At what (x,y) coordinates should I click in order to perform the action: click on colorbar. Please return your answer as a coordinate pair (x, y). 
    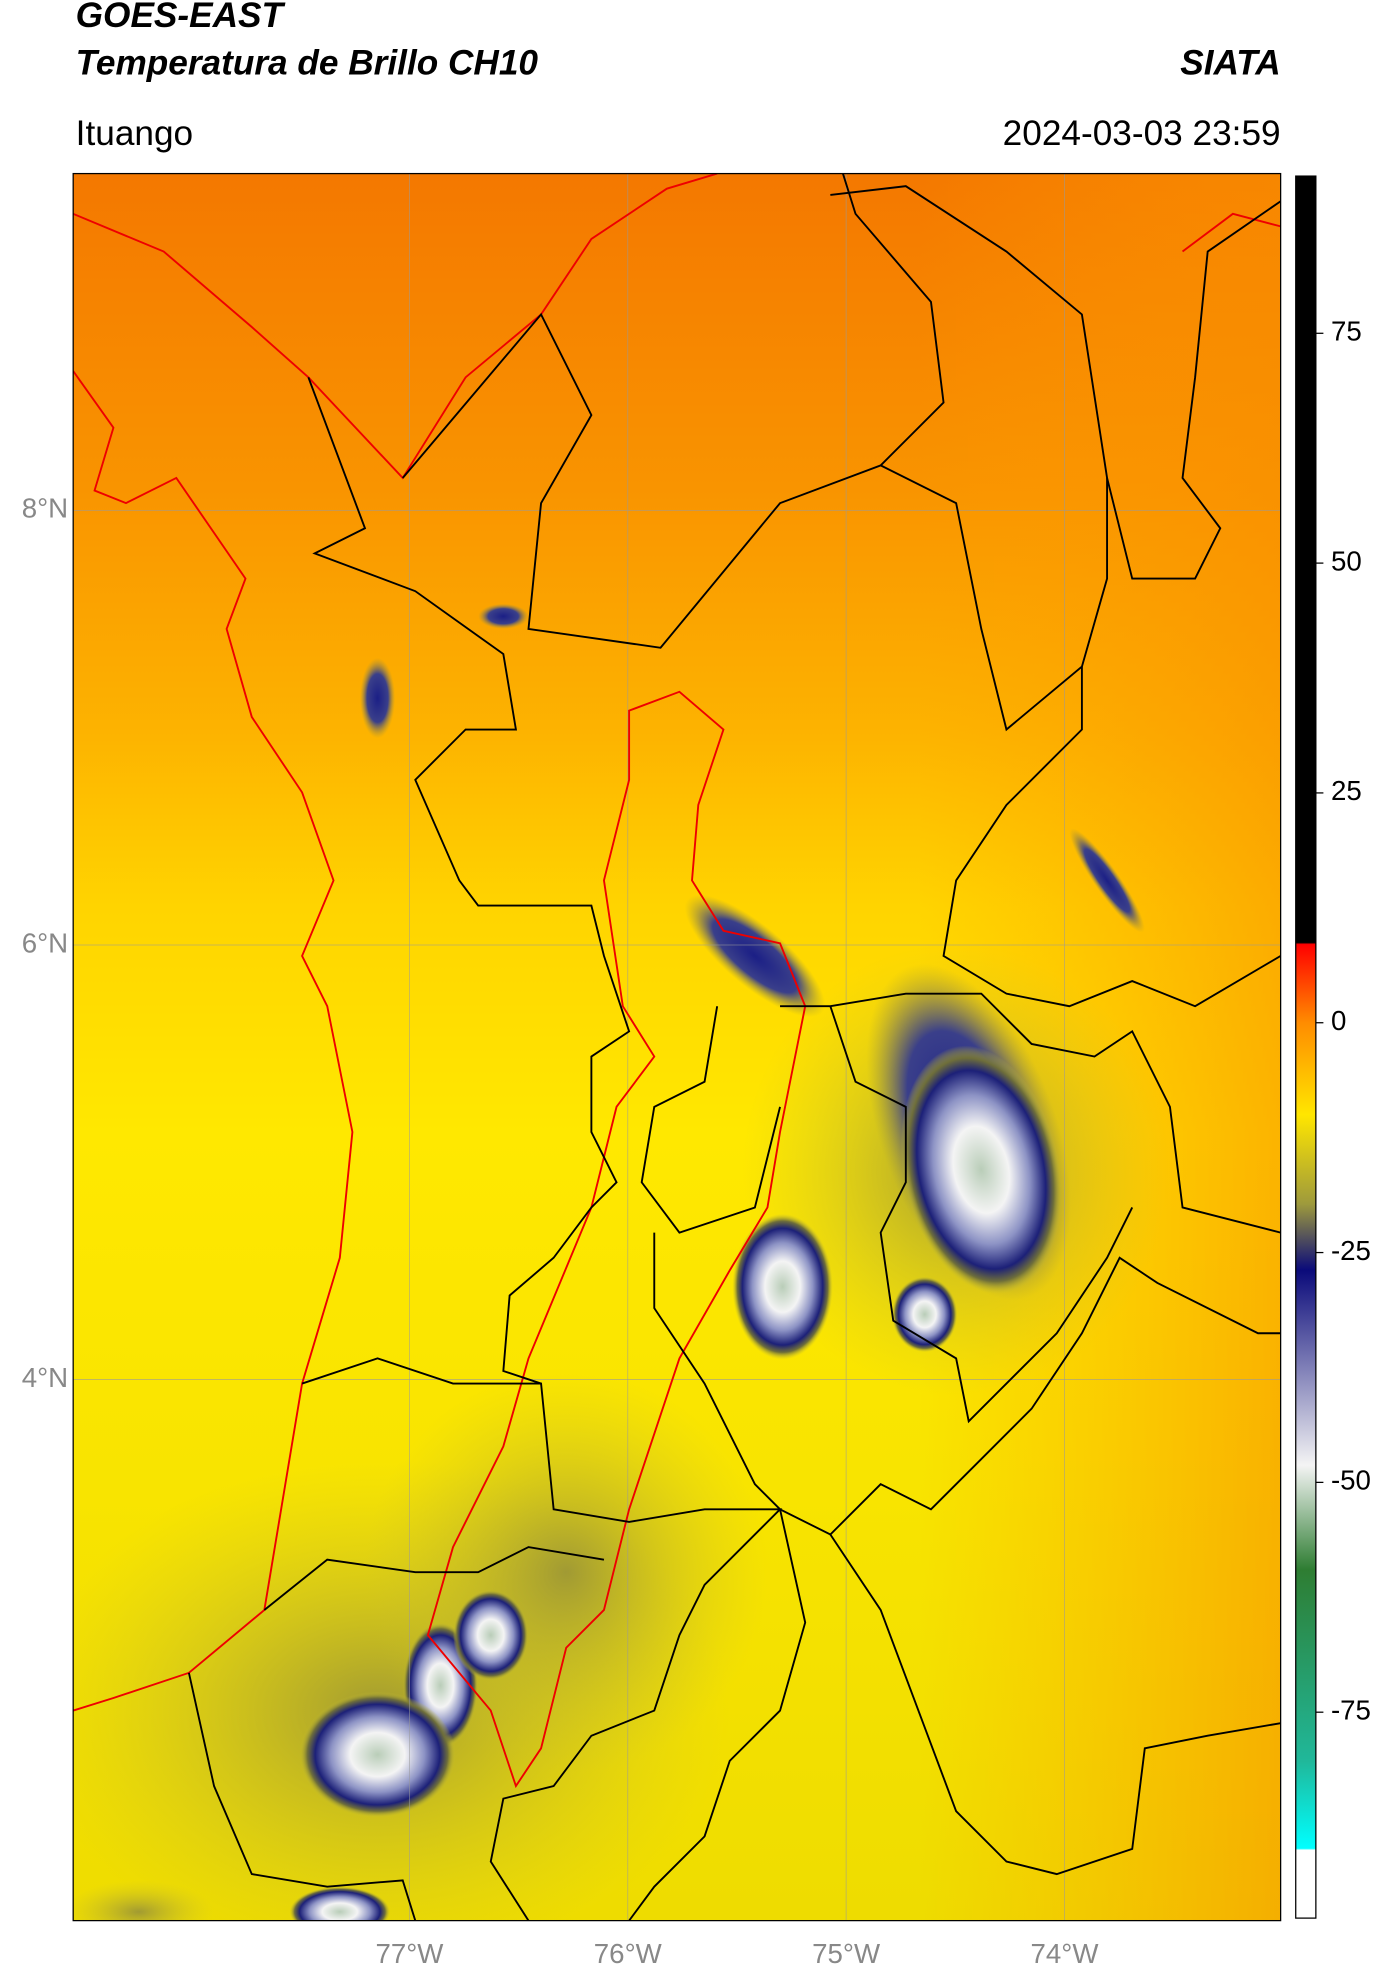
    Looking at the image, I should click on (1306, 1047).